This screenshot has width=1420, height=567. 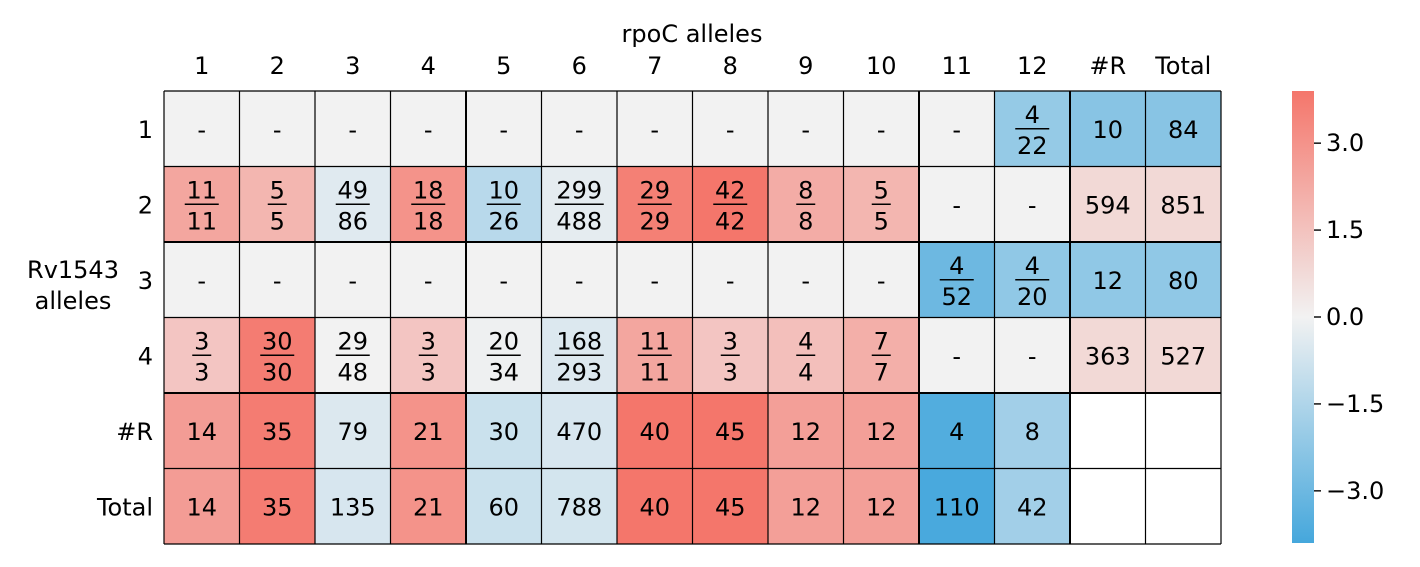 I want to click on cell-value: 84, so click(x=1183, y=130).